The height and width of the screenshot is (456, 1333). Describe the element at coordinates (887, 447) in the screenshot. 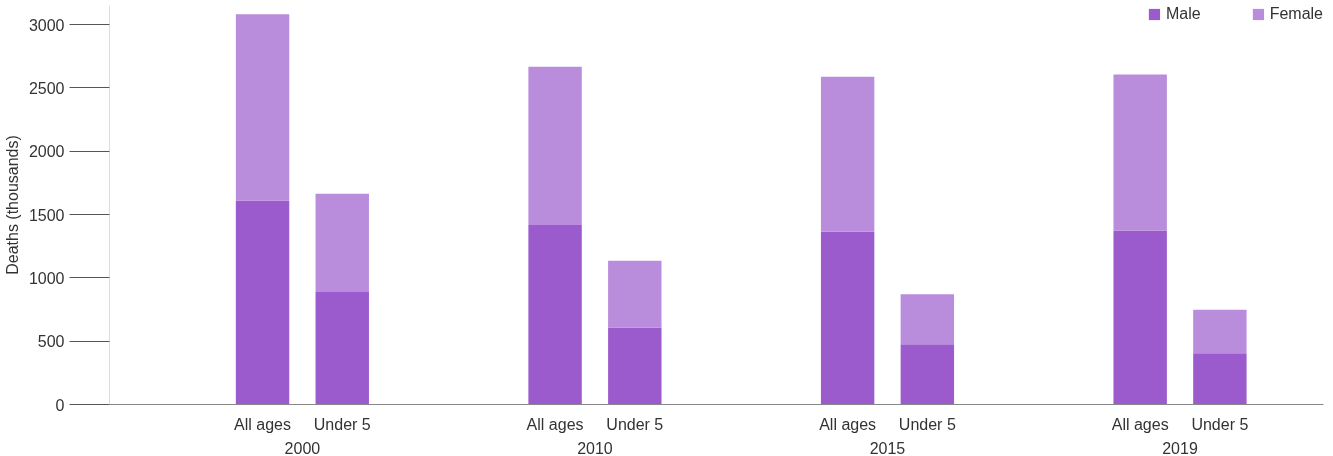

I see `text: 2015` at that location.